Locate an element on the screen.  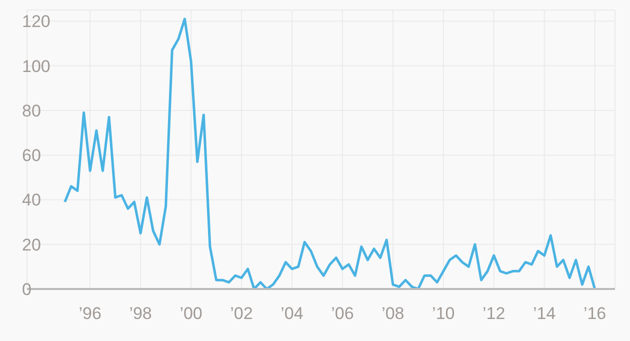
x-tick-label: ’02 is located at coordinates (241, 314).